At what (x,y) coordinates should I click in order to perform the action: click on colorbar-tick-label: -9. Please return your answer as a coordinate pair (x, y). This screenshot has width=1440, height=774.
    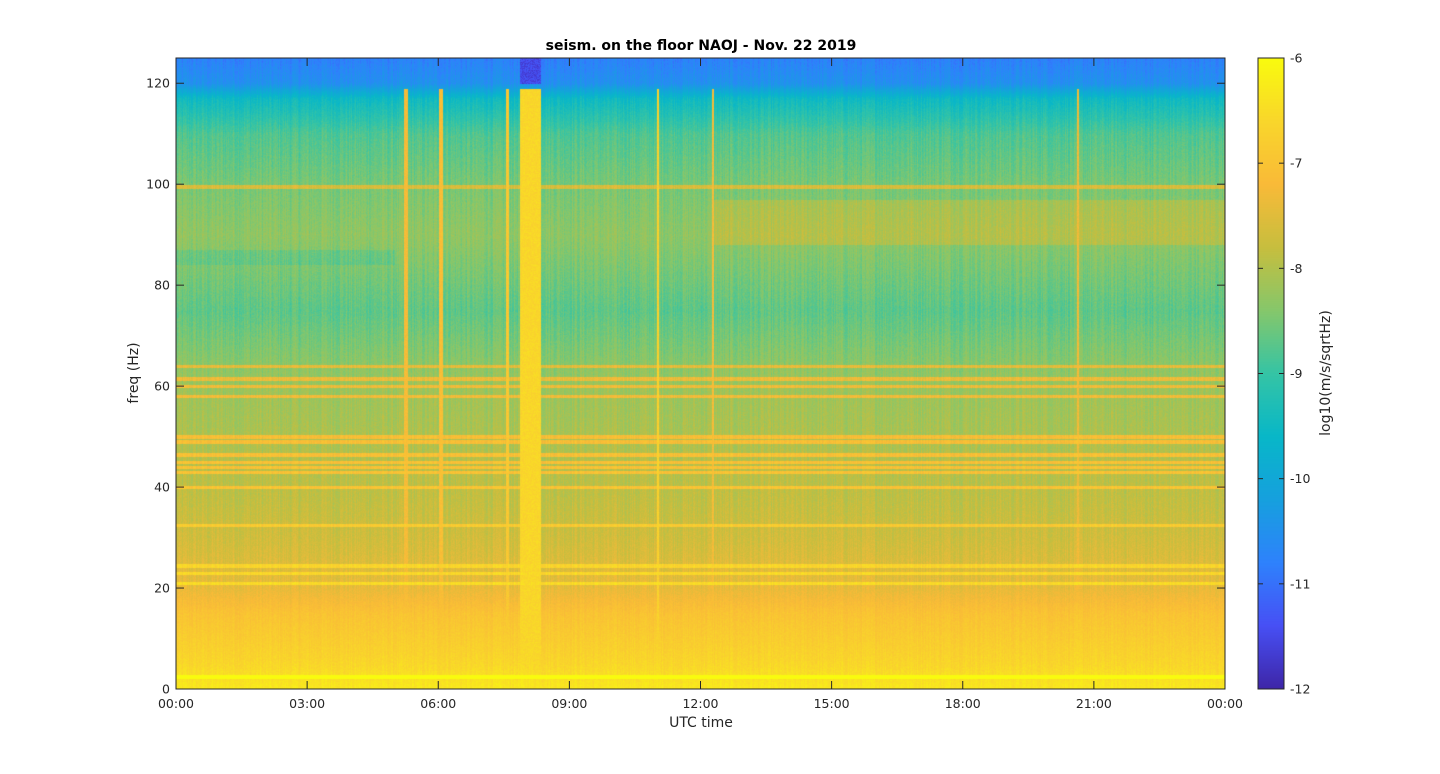
    Looking at the image, I should click on (1296, 373).